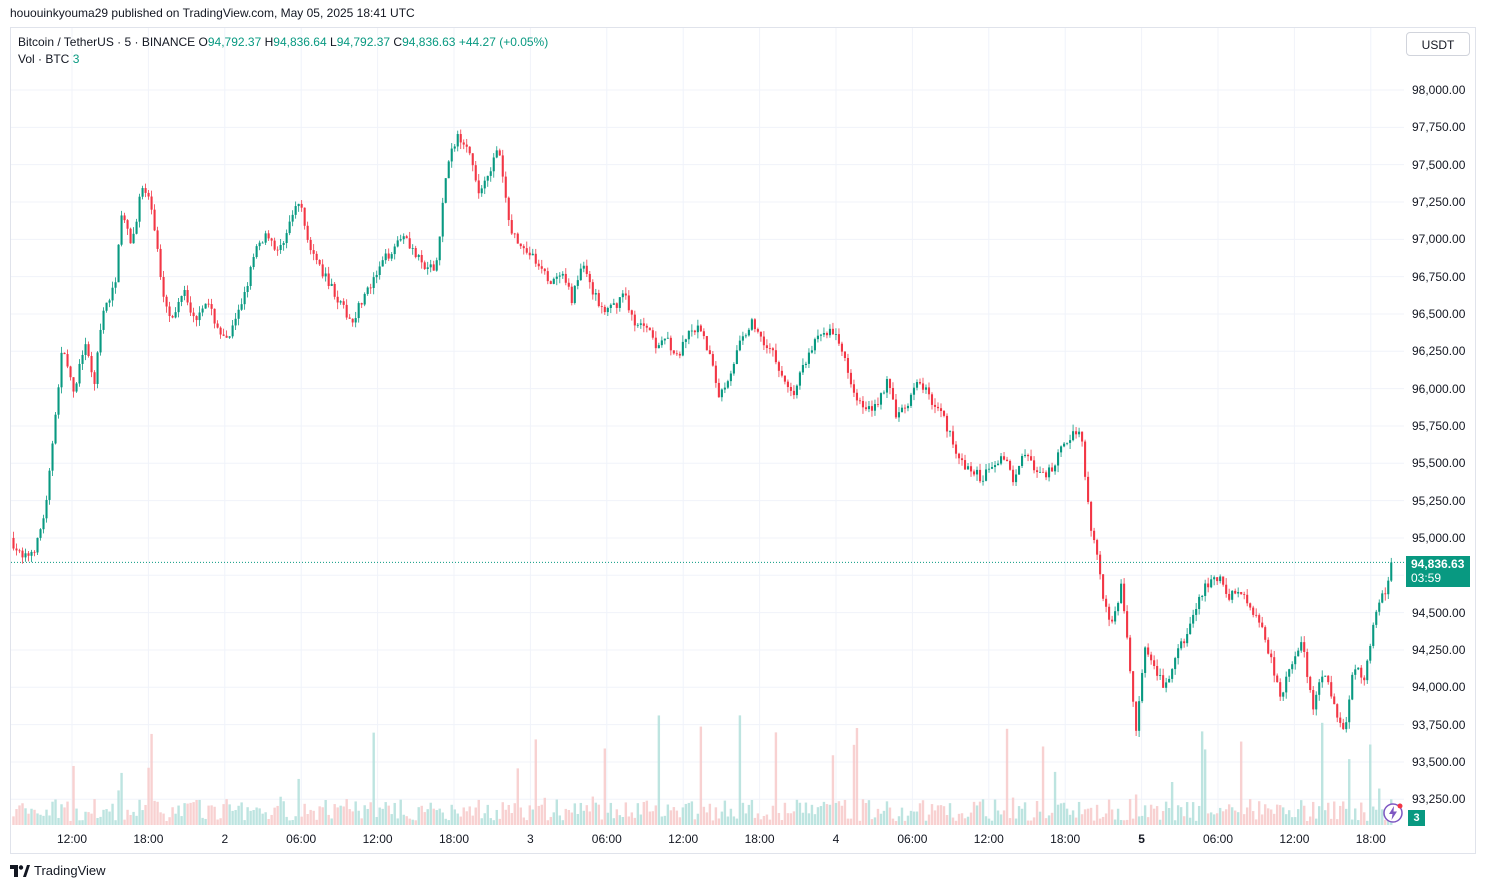  What do you see at coordinates (1438, 564) in the screenshot?
I see `last-price: 94,836.63` at bounding box center [1438, 564].